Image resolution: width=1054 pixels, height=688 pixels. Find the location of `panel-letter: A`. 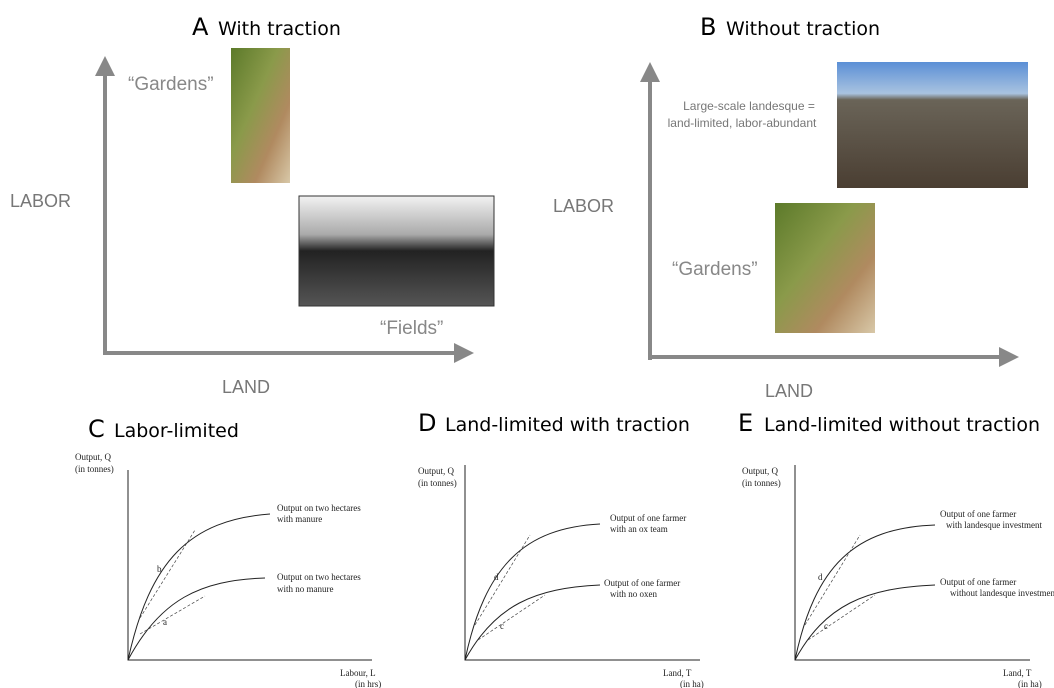

panel-letter: A is located at coordinates (200, 27).